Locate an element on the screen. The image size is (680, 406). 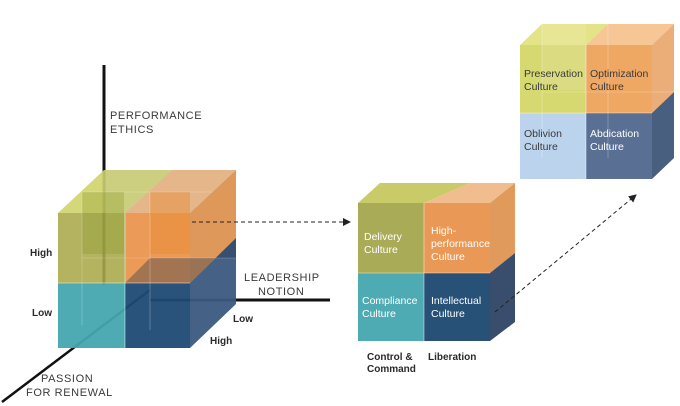
vertical-axis-label-1: PERFORMANCE is located at coordinates (156, 116).